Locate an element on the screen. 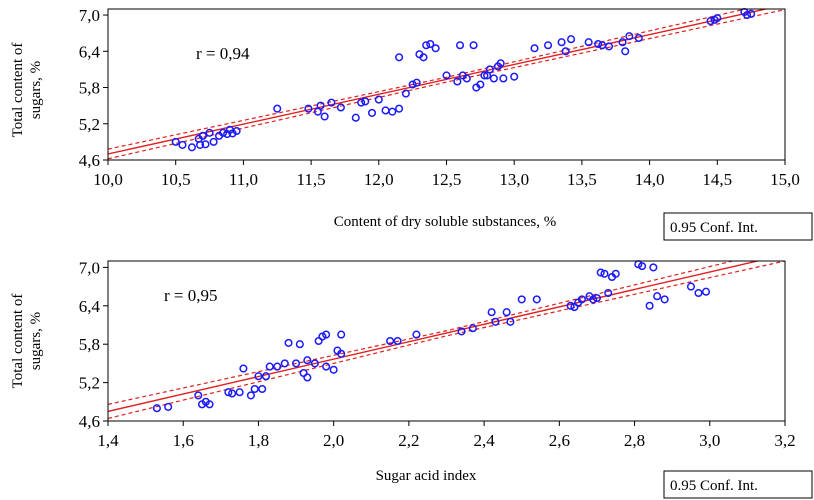 The height and width of the screenshot is (500, 814). chart-1-y-tick-label: 5,8 is located at coordinates (89, 88).